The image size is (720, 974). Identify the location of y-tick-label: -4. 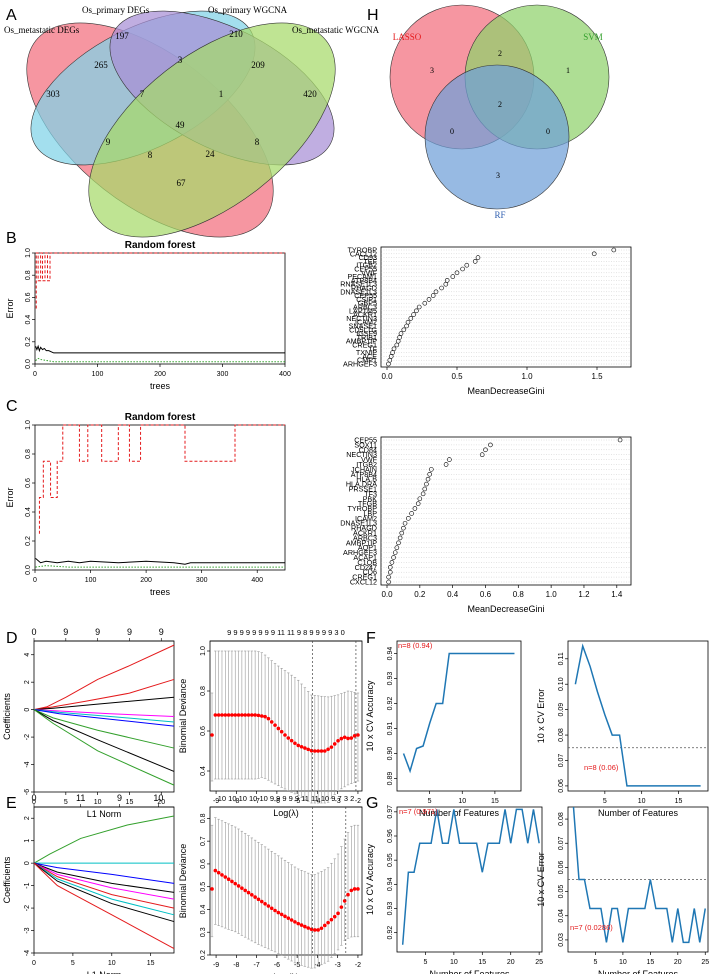
(27, 764).